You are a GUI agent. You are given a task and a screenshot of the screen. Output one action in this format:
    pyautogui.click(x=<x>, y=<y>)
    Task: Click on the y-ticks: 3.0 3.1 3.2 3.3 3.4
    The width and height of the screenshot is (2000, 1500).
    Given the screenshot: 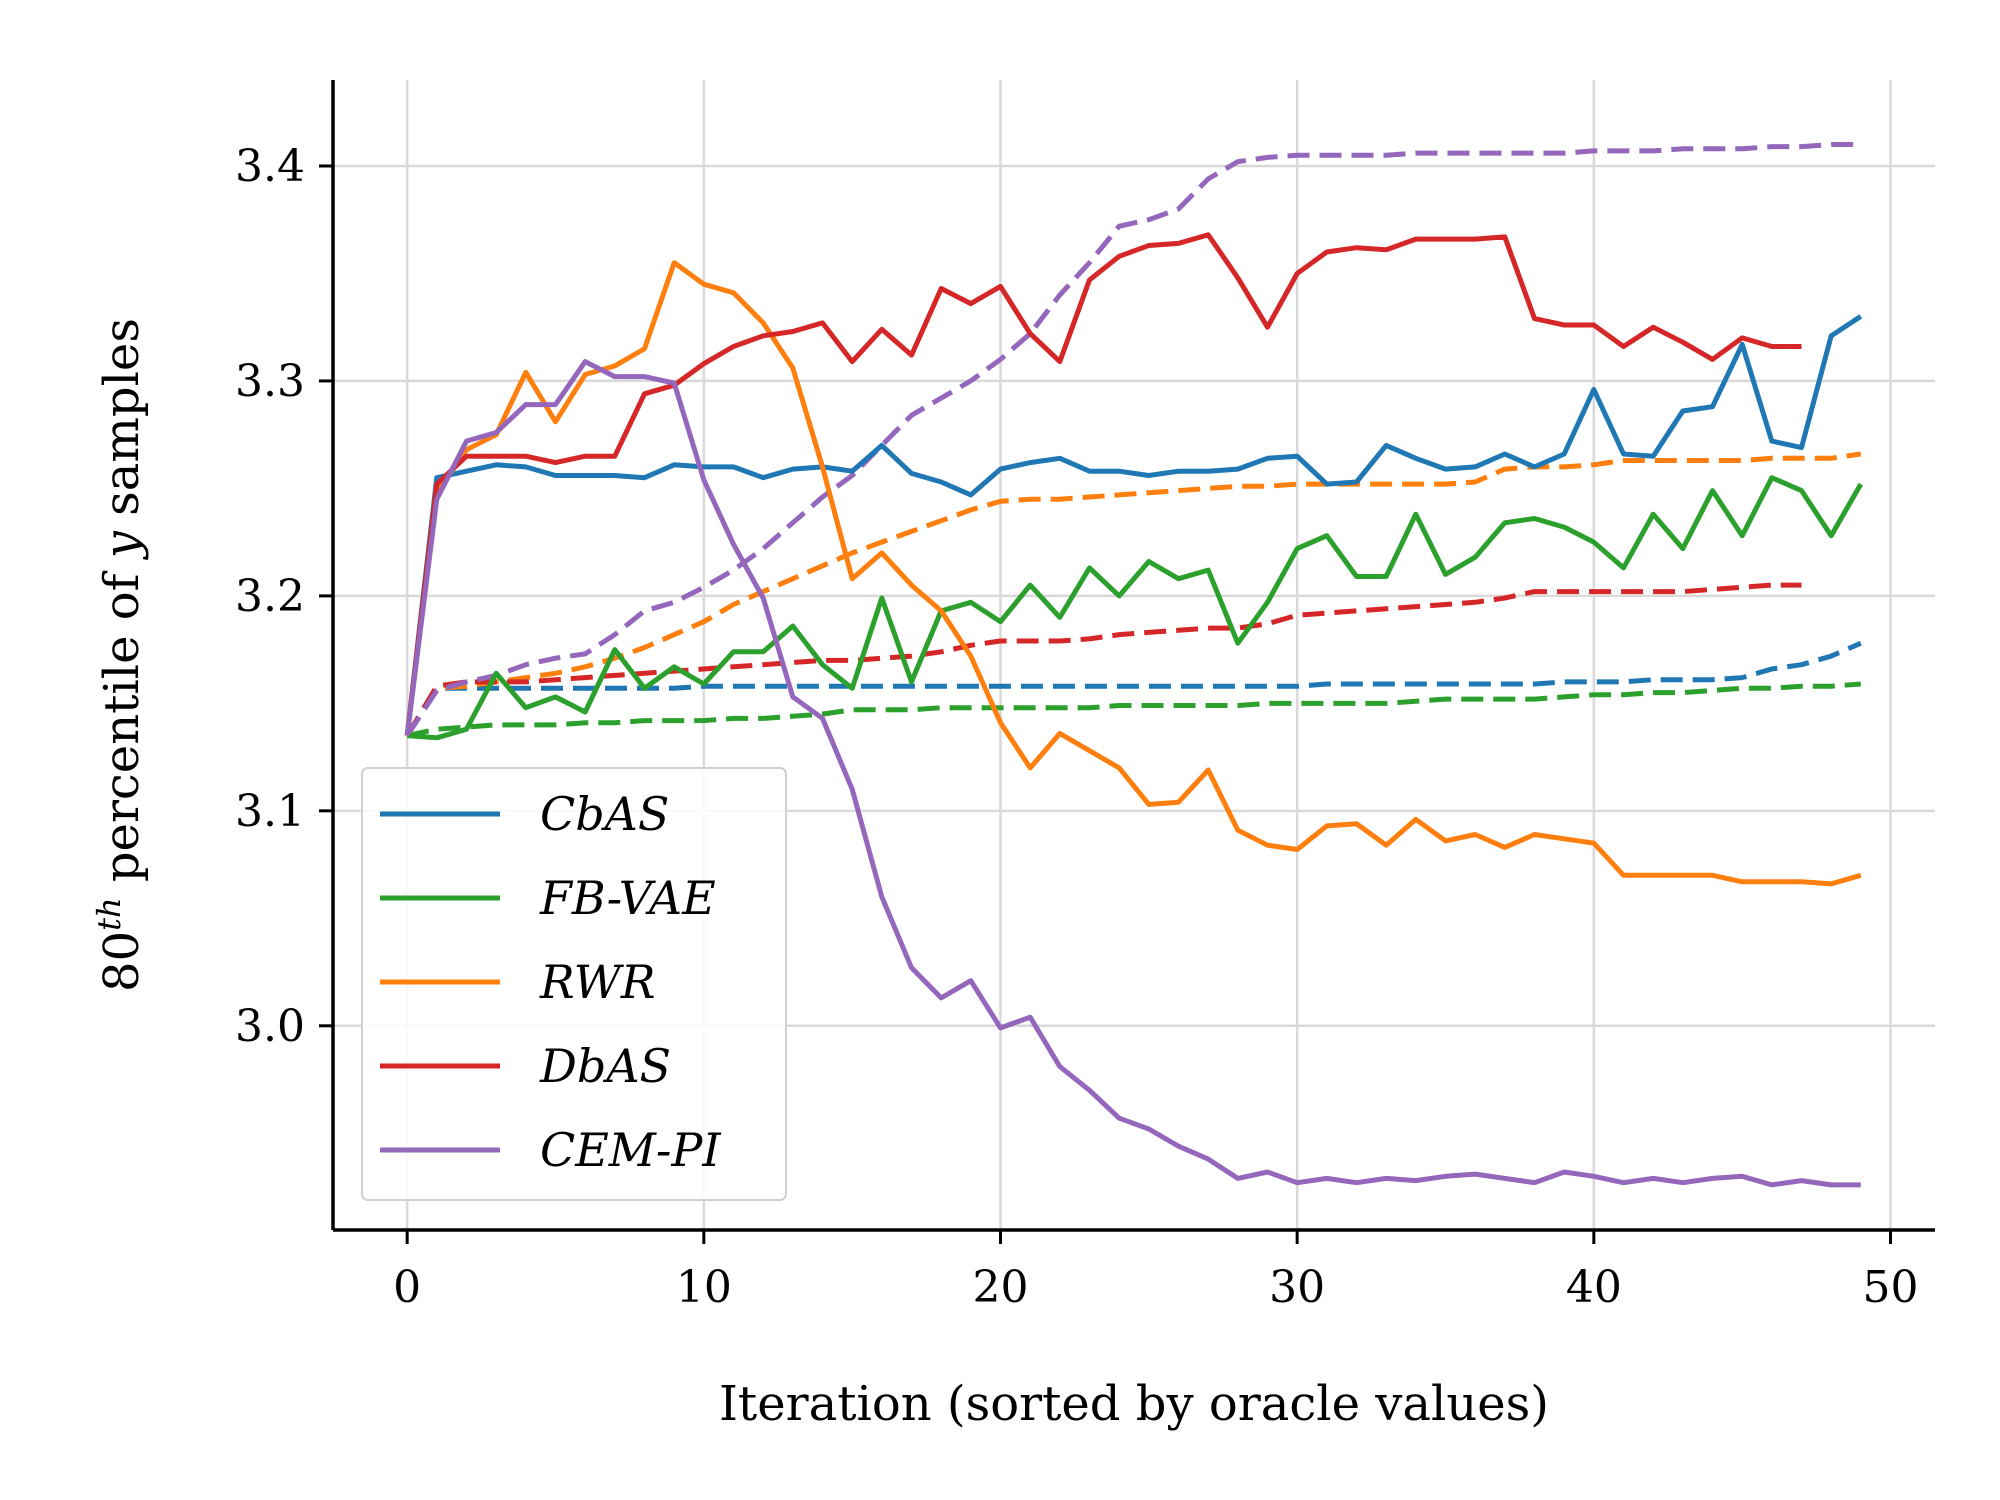 What is the action you would take?
    pyautogui.click(x=284, y=596)
    